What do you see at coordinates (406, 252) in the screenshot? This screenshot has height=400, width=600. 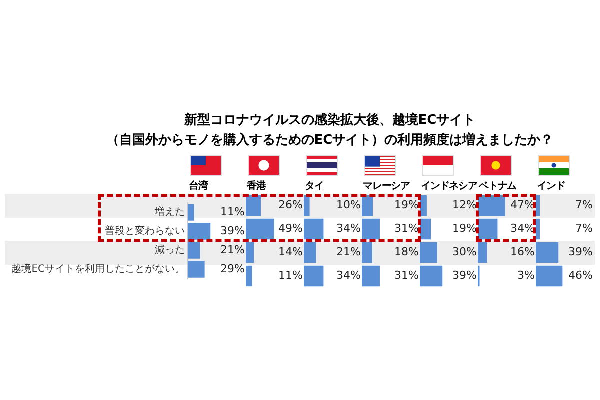 I see `data-label: 18%` at bounding box center [406, 252].